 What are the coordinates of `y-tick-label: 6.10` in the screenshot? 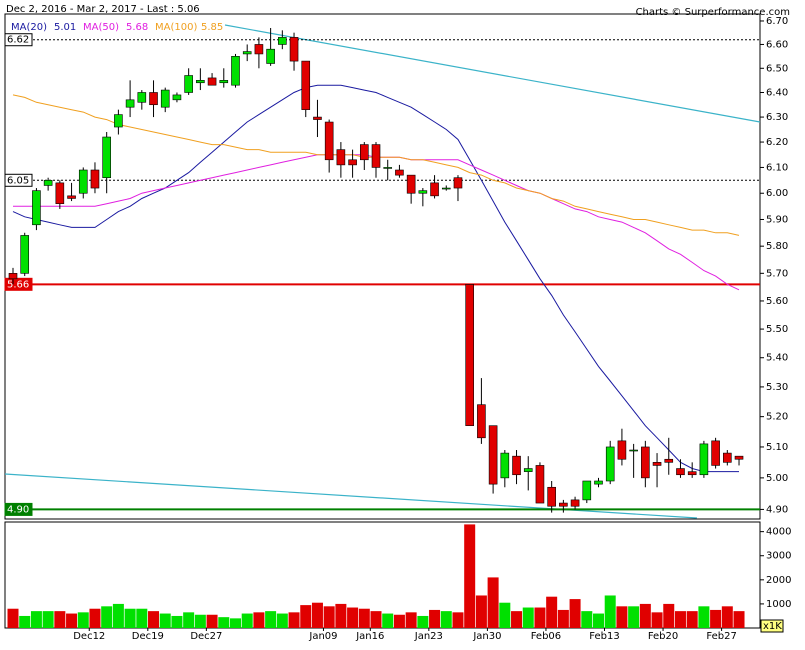 It's located at (777, 167).